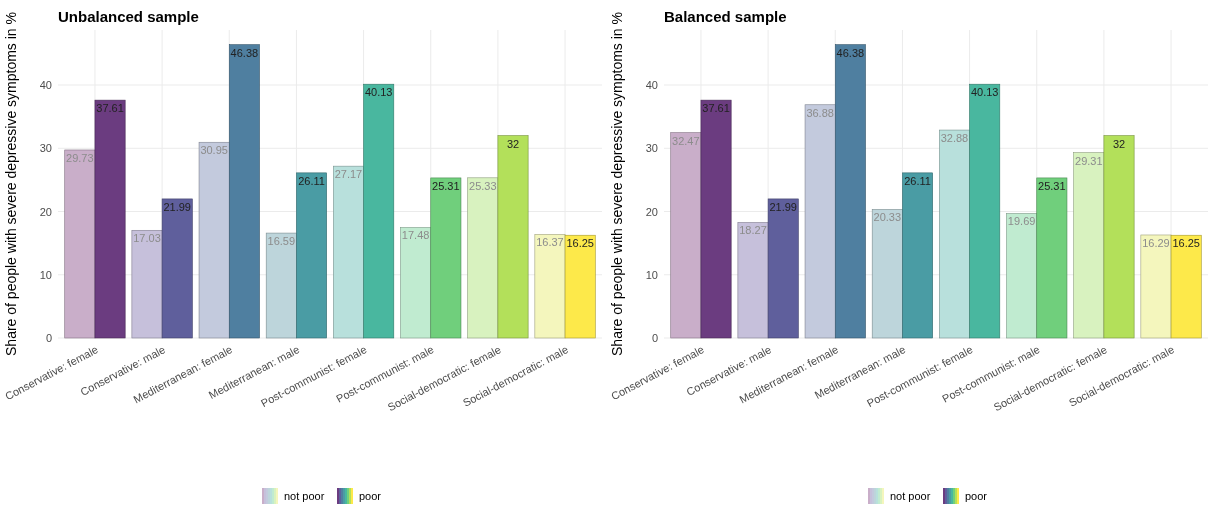  Describe the element at coordinates (348, 174) in the screenshot. I see `data-label: 27.17` at that location.